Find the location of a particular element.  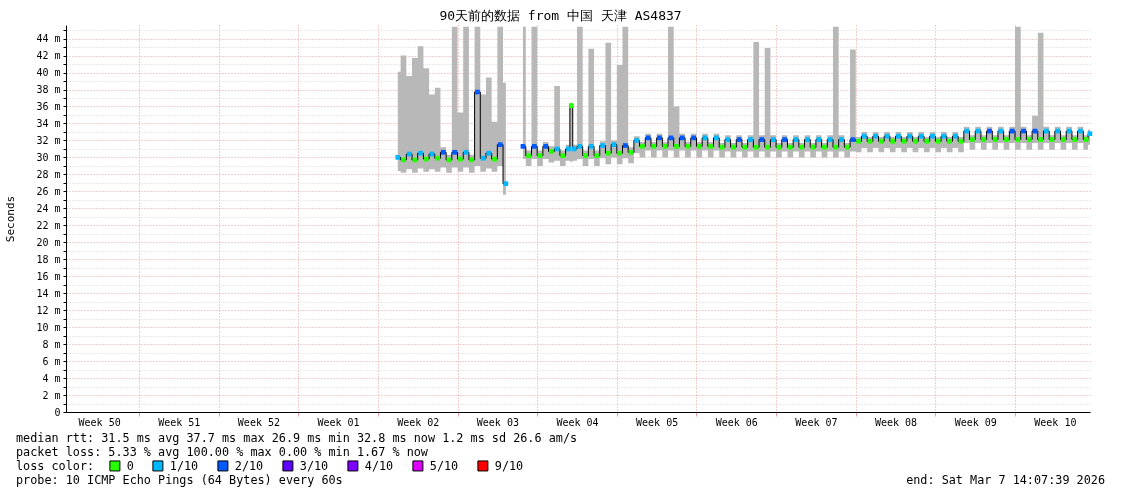

legend-label: 1/10 is located at coordinates (184, 465).